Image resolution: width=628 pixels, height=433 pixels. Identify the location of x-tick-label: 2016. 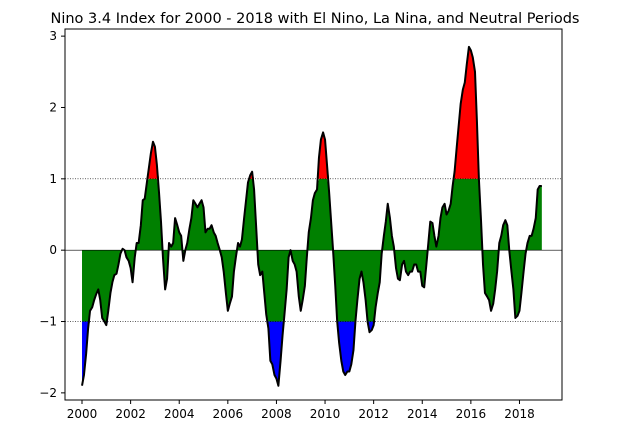
(471, 414).